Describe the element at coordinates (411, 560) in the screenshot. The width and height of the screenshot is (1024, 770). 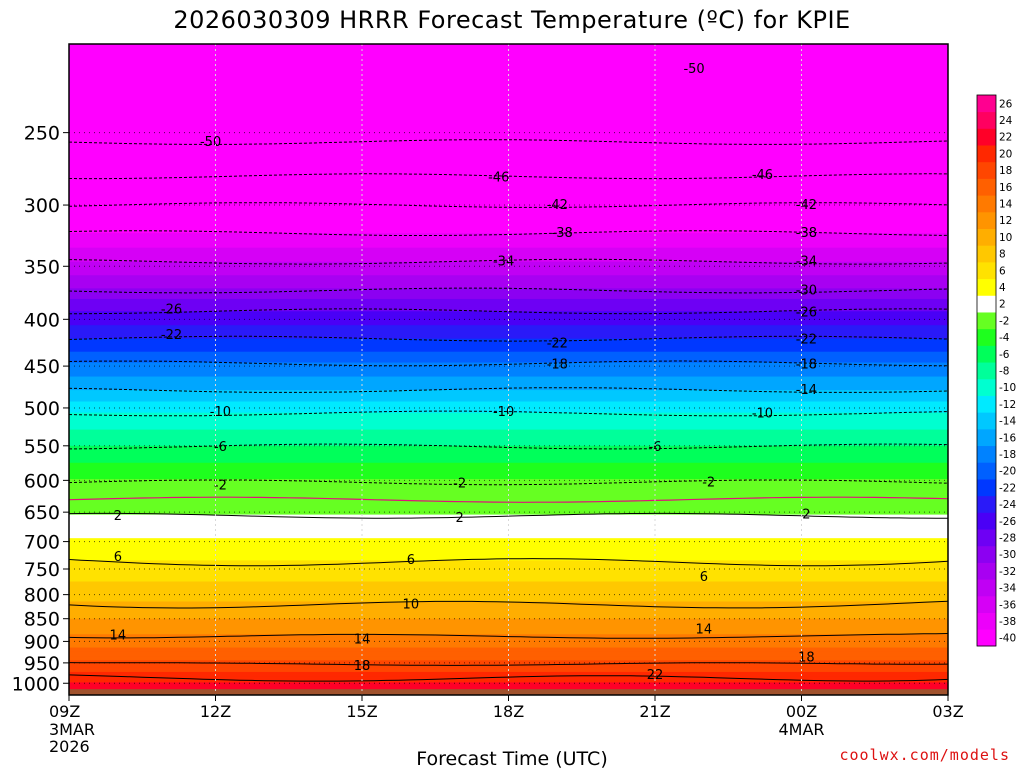
I see `isotherm-label: 6` at that location.